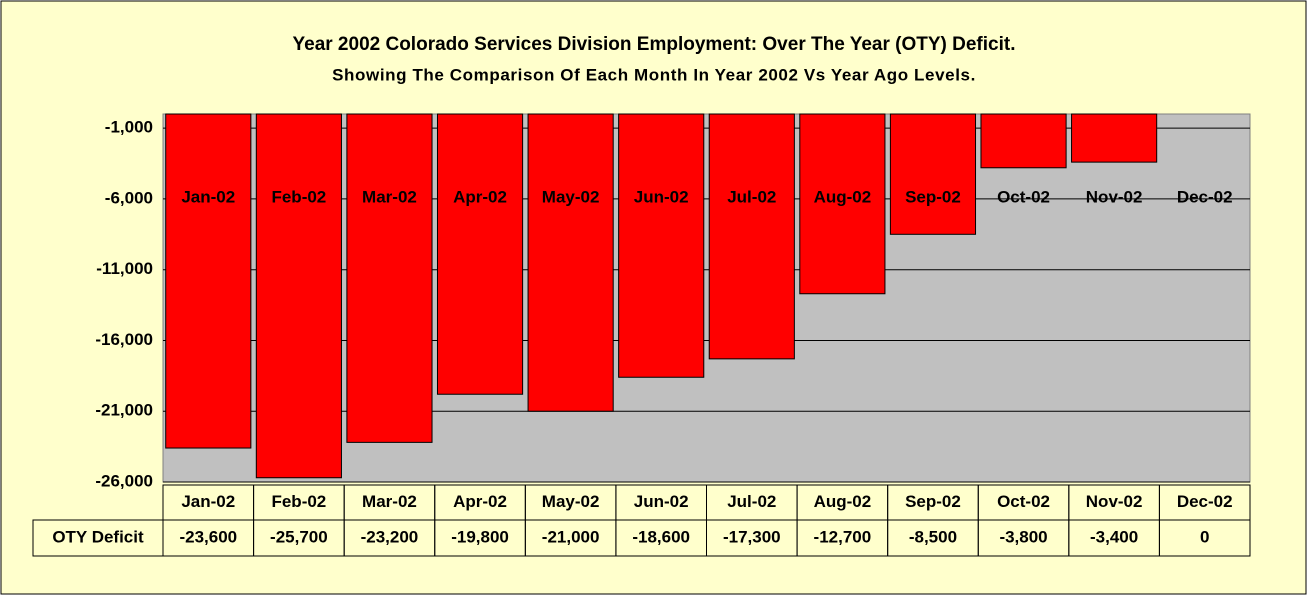 This screenshot has height=596, width=1308. What do you see at coordinates (843, 501) in the screenshot?
I see `table-header: Aug-02` at bounding box center [843, 501].